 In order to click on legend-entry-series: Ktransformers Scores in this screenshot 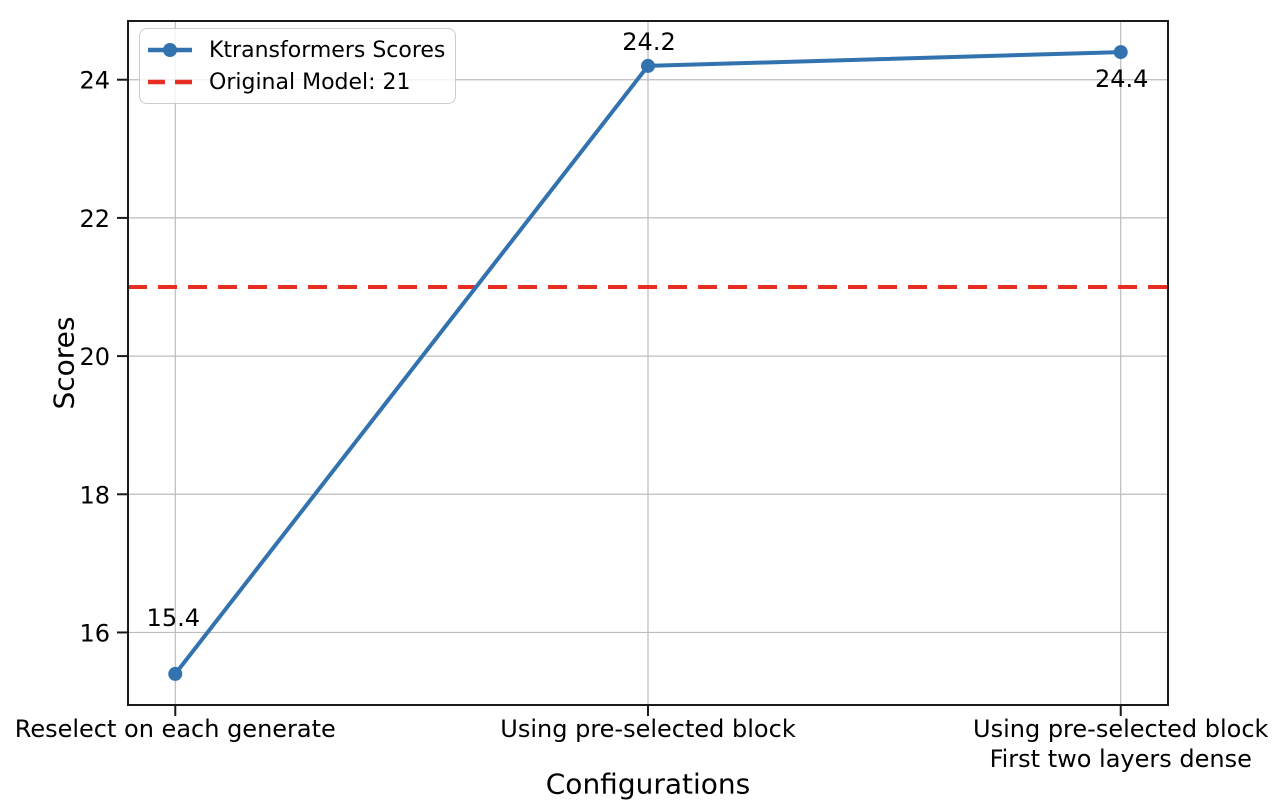, I will do `click(295, 50)`.